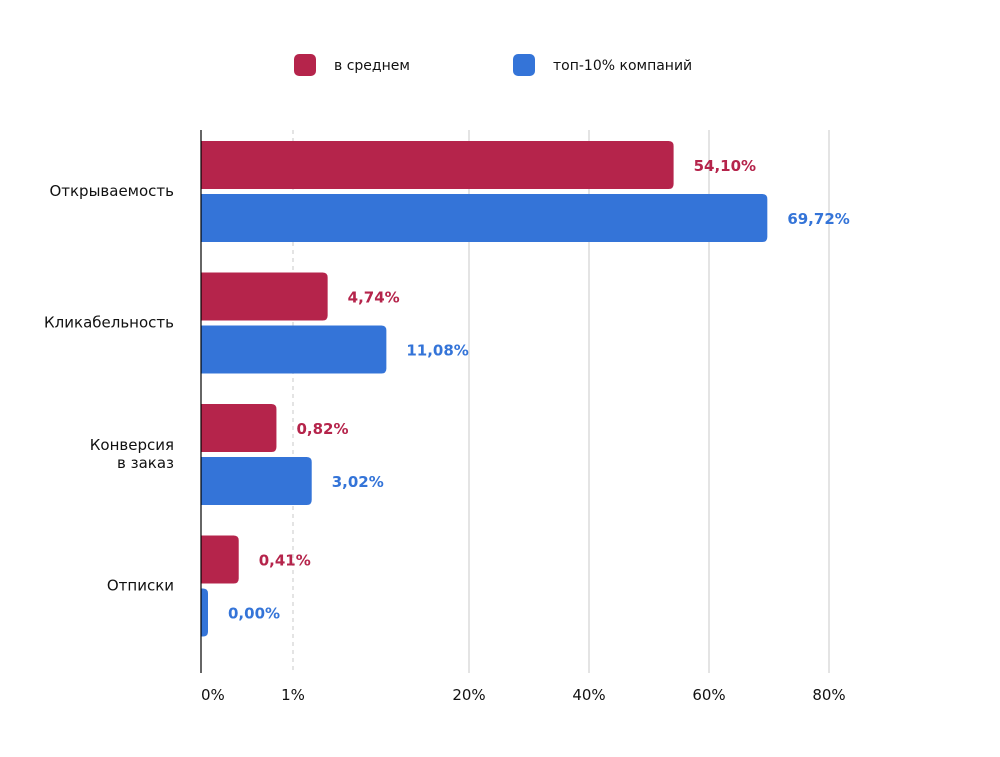  I want to click on x-tick-label: 40%, so click(588, 695).